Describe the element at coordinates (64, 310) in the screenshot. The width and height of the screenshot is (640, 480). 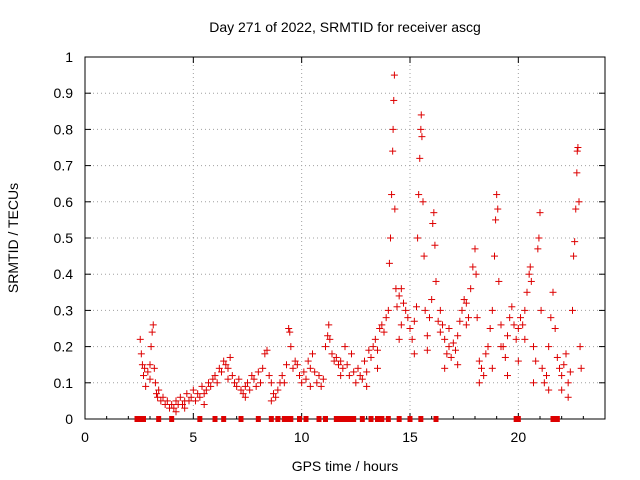
I see `y-tick-label: 0.3` at that location.